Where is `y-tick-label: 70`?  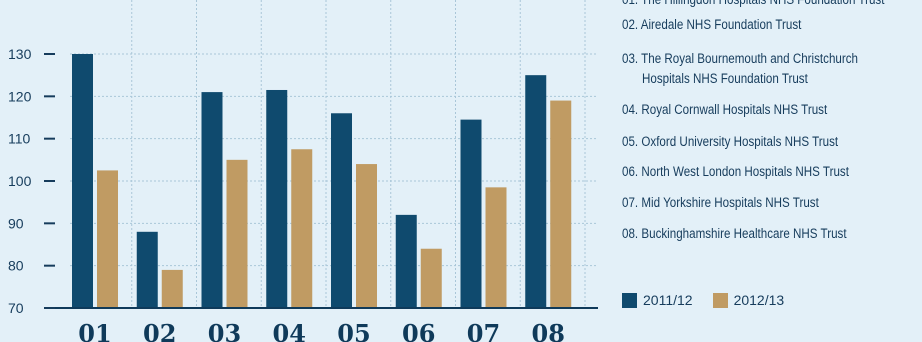
y-tick-label: 70 is located at coordinates (16, 308).